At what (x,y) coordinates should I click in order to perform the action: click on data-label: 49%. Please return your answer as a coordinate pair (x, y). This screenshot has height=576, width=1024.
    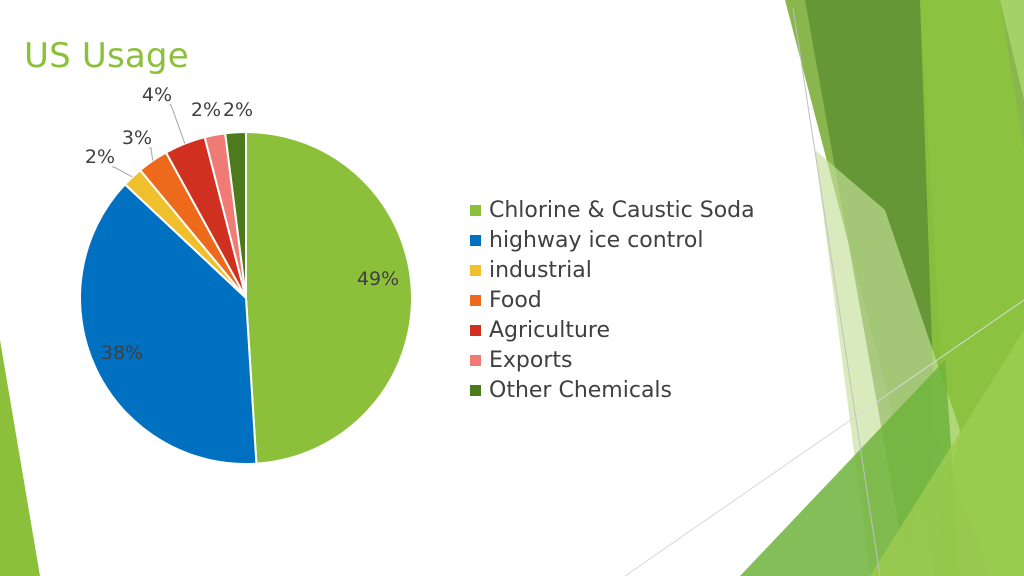
    Looking at the image, I should click on (378, 279).